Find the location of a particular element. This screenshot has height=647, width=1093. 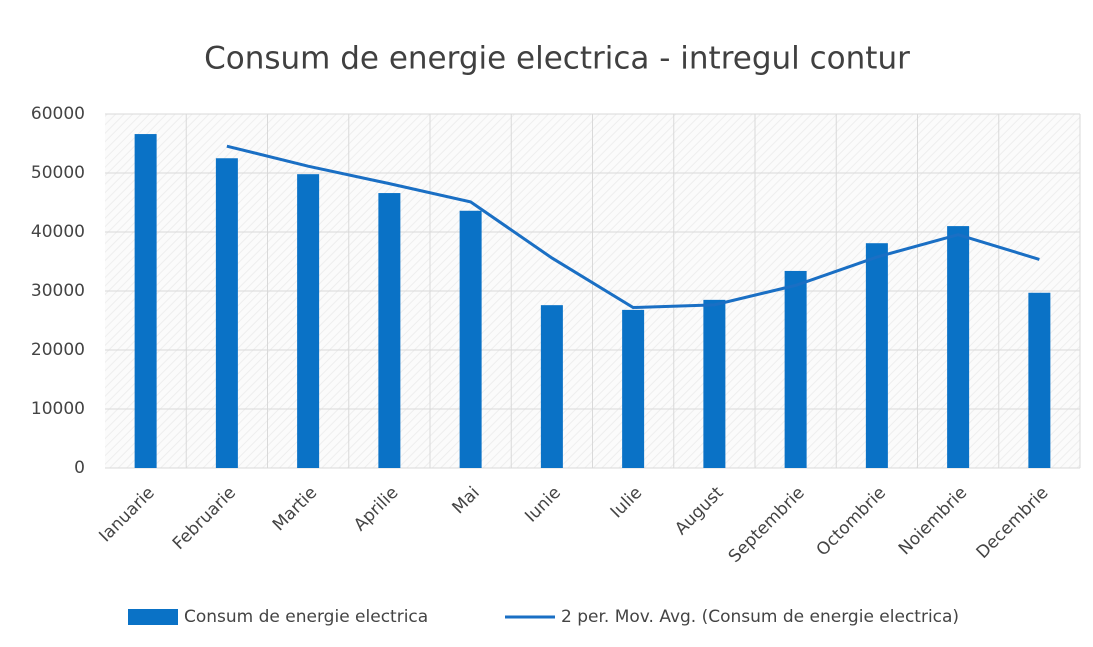

x-tick-label: August is located at coordinates (699, 511).